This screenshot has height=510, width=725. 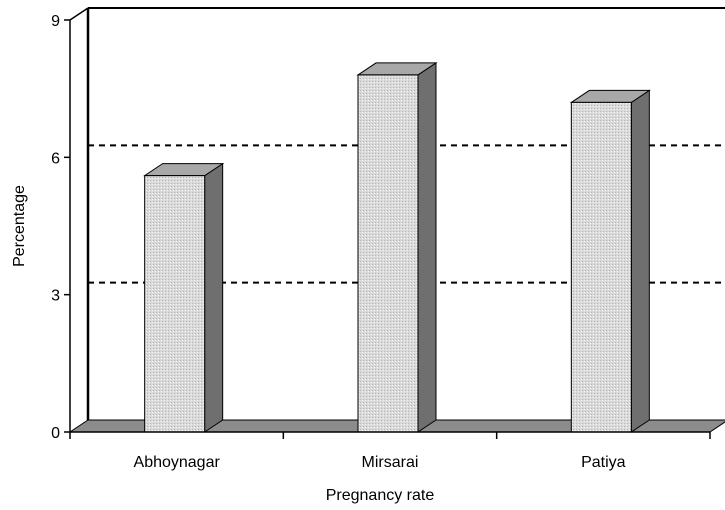 I want to click on x-tick-label: Mirsarai, so click(x=390, y=462).